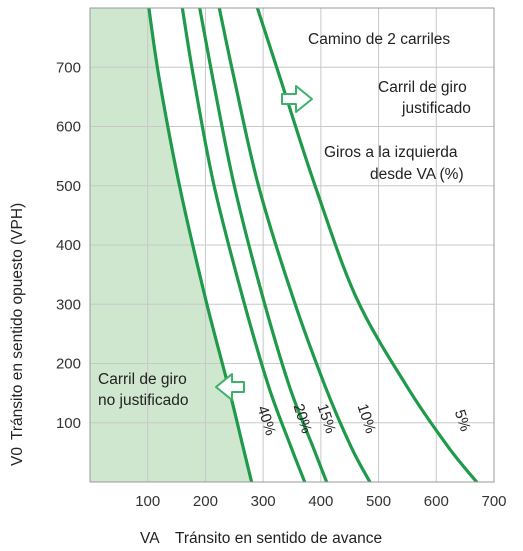 The width and height of the screenshot is (523, 551). I want to click on x-tick-label: 600, so click(436, 501).